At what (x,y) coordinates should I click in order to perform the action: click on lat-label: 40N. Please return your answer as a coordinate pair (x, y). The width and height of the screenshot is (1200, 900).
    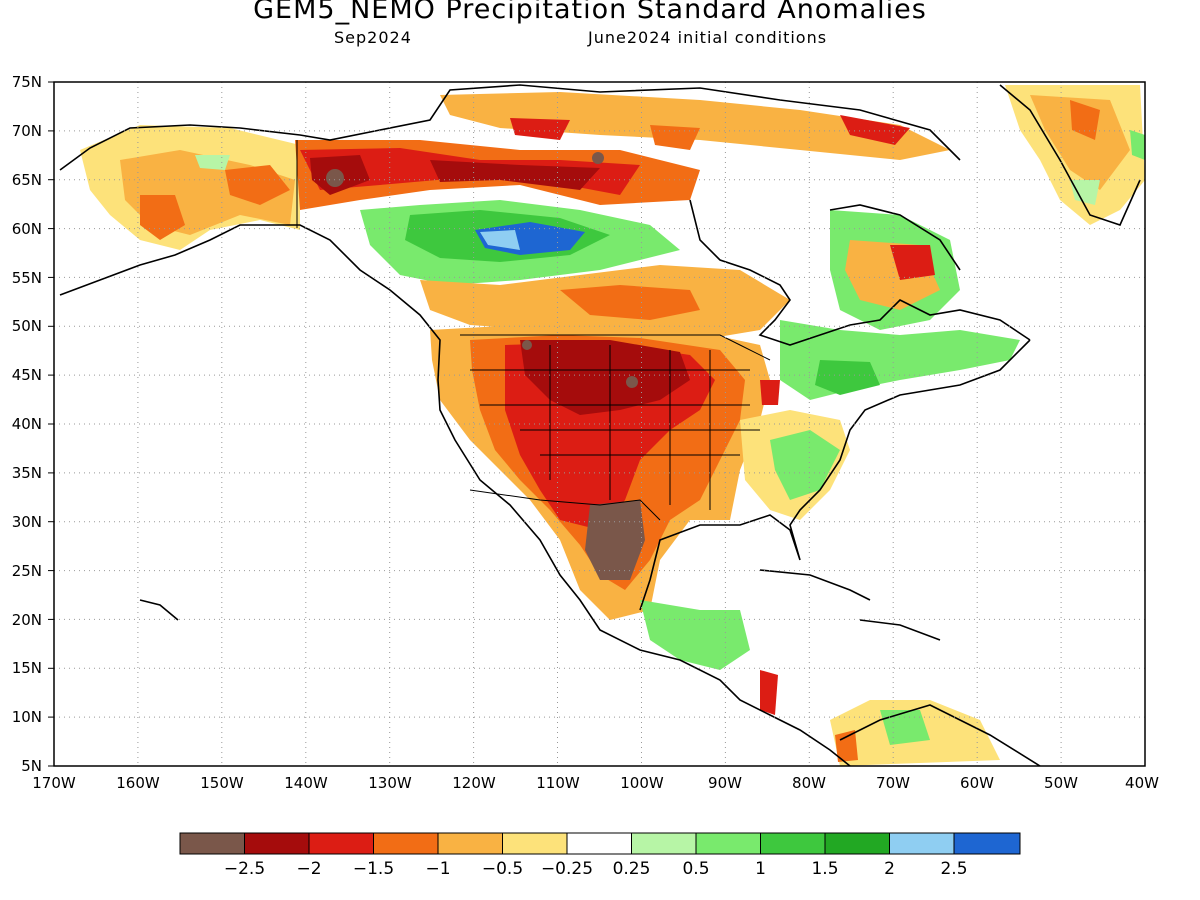
    Looking at the image, I should click on (27, 424).